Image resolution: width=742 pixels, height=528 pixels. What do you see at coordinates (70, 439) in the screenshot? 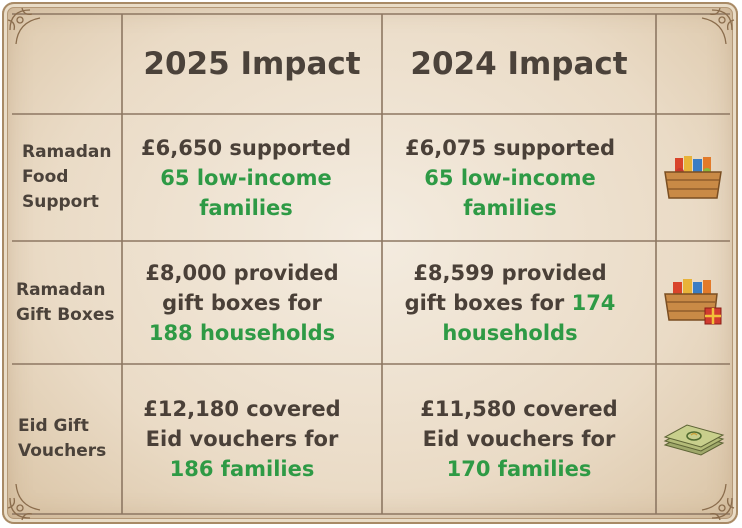
I see `row-label-eid-vouchers: Eid Gift Vouchers` at bounding box center [70, 439].